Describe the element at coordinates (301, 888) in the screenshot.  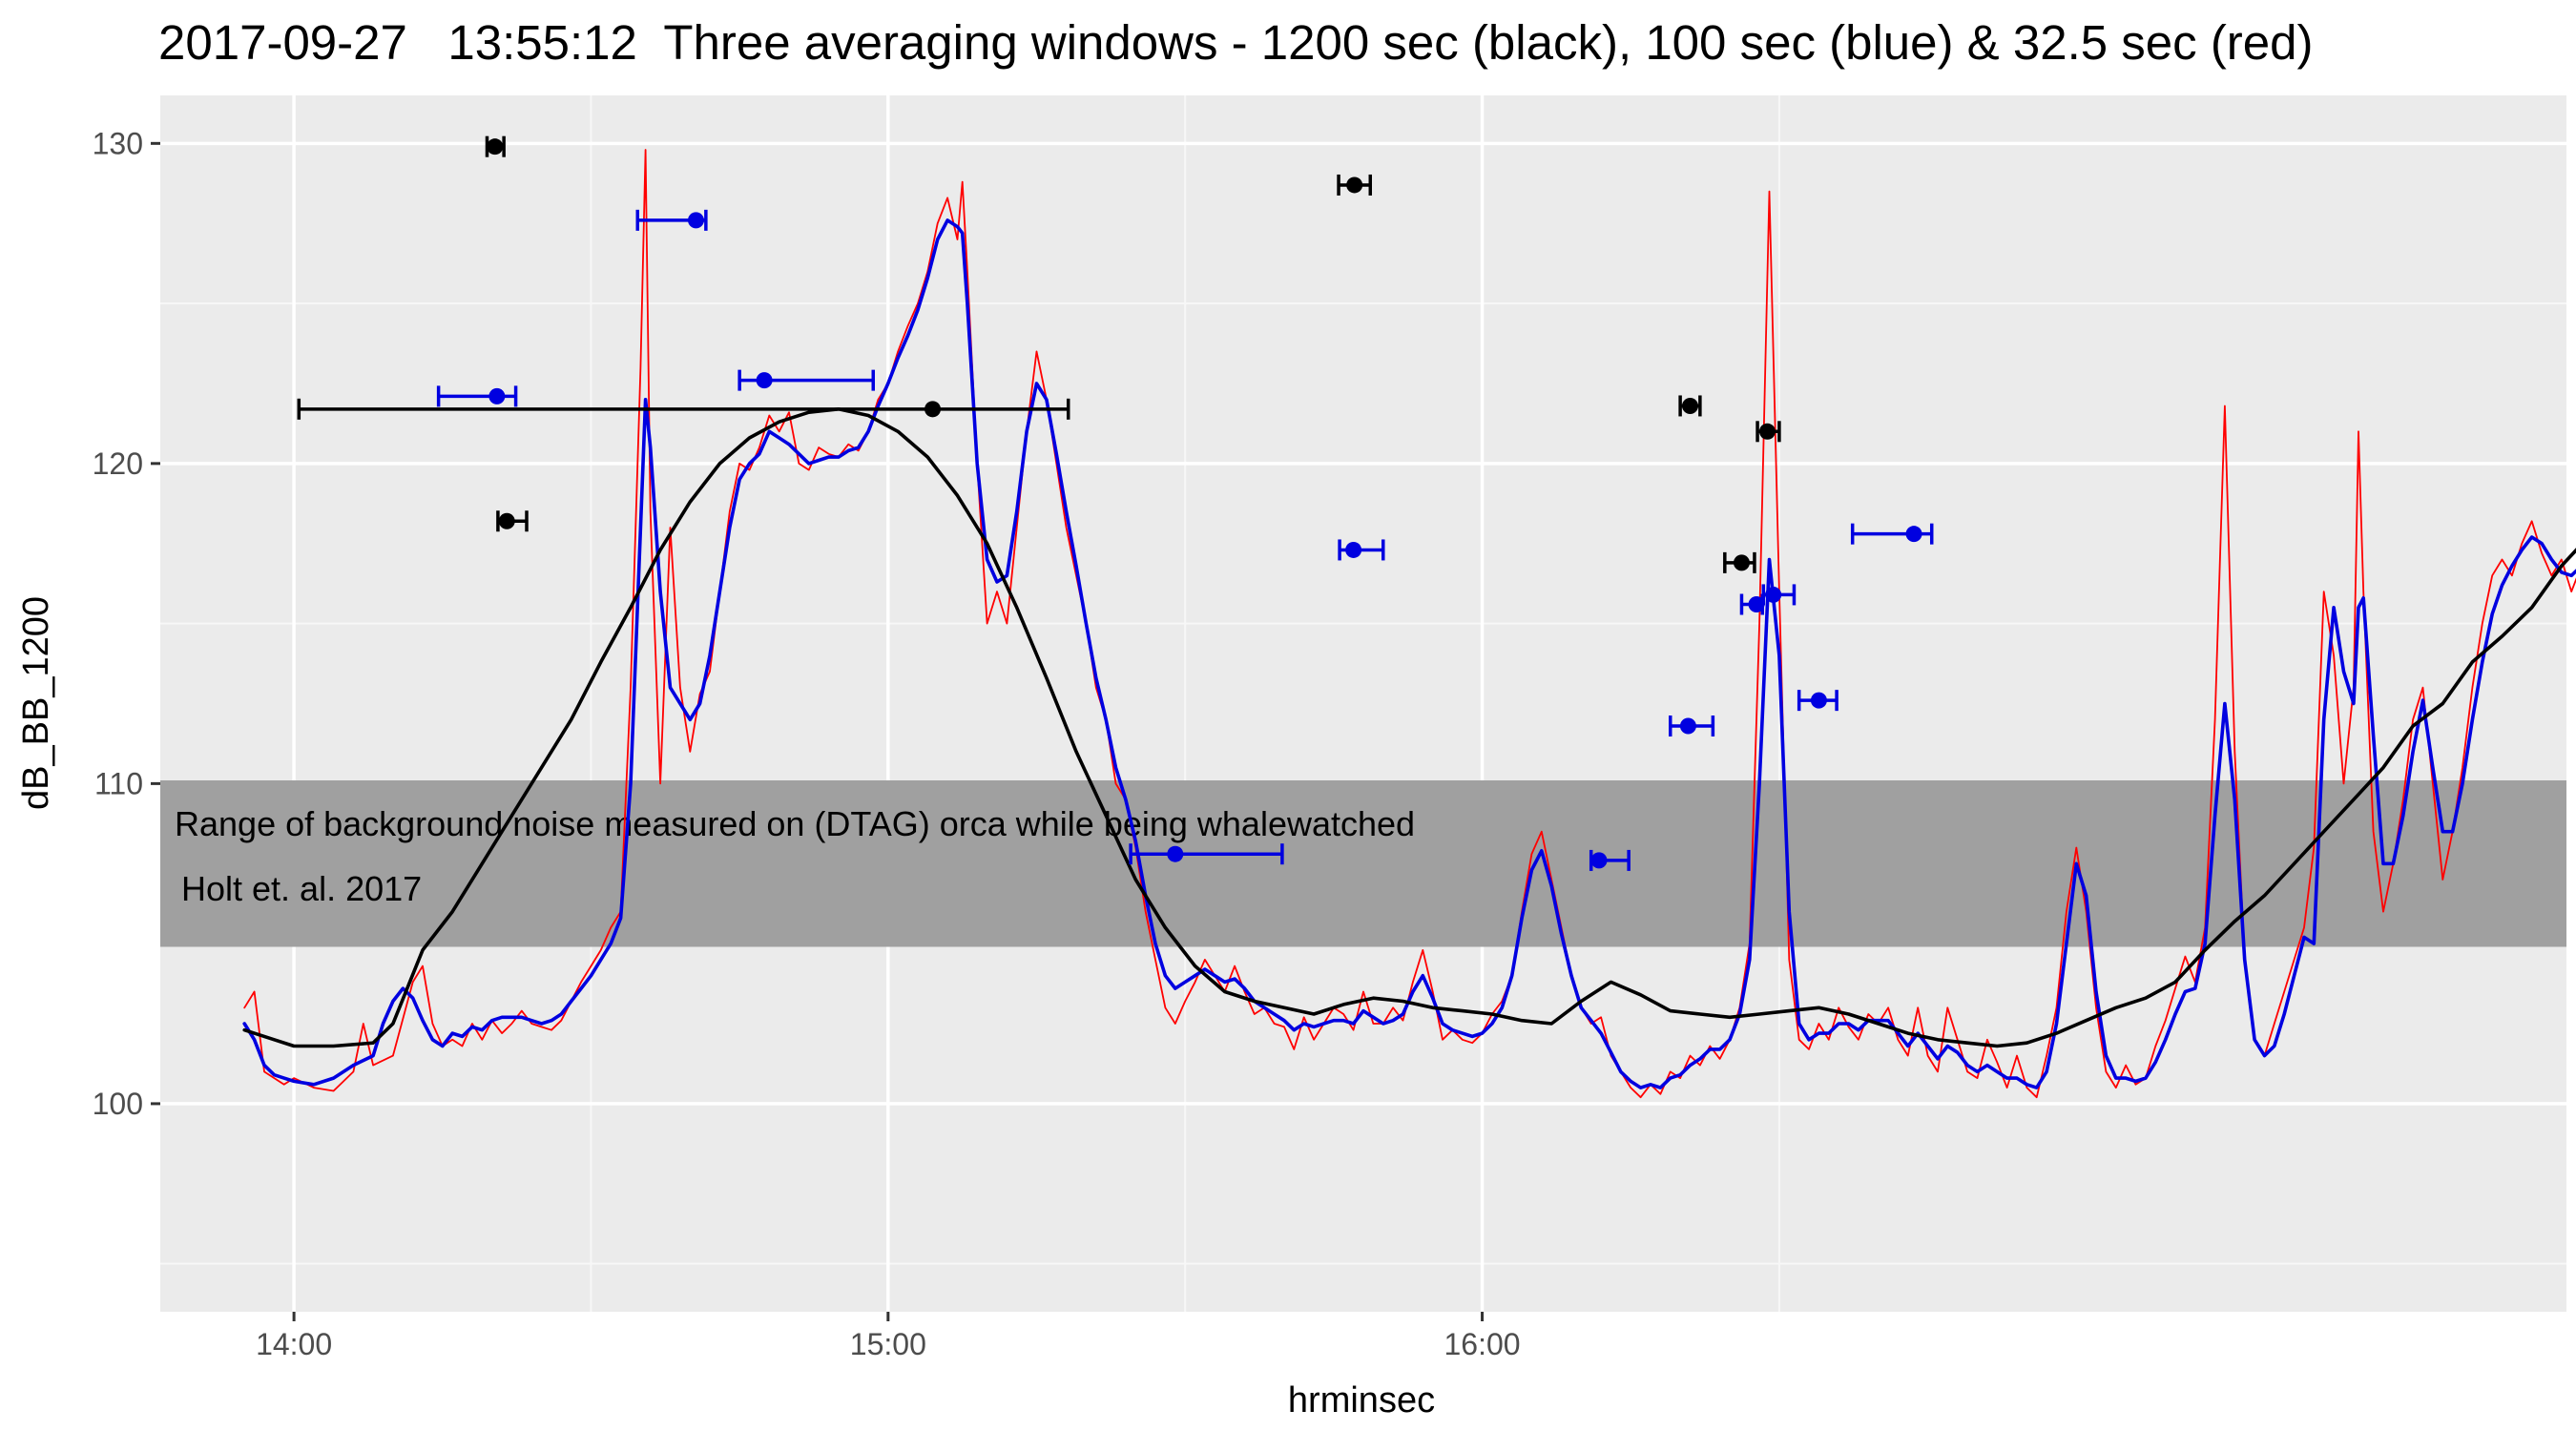
I see `band-annotation-line-2: Holt et. al. 2017` at that location.